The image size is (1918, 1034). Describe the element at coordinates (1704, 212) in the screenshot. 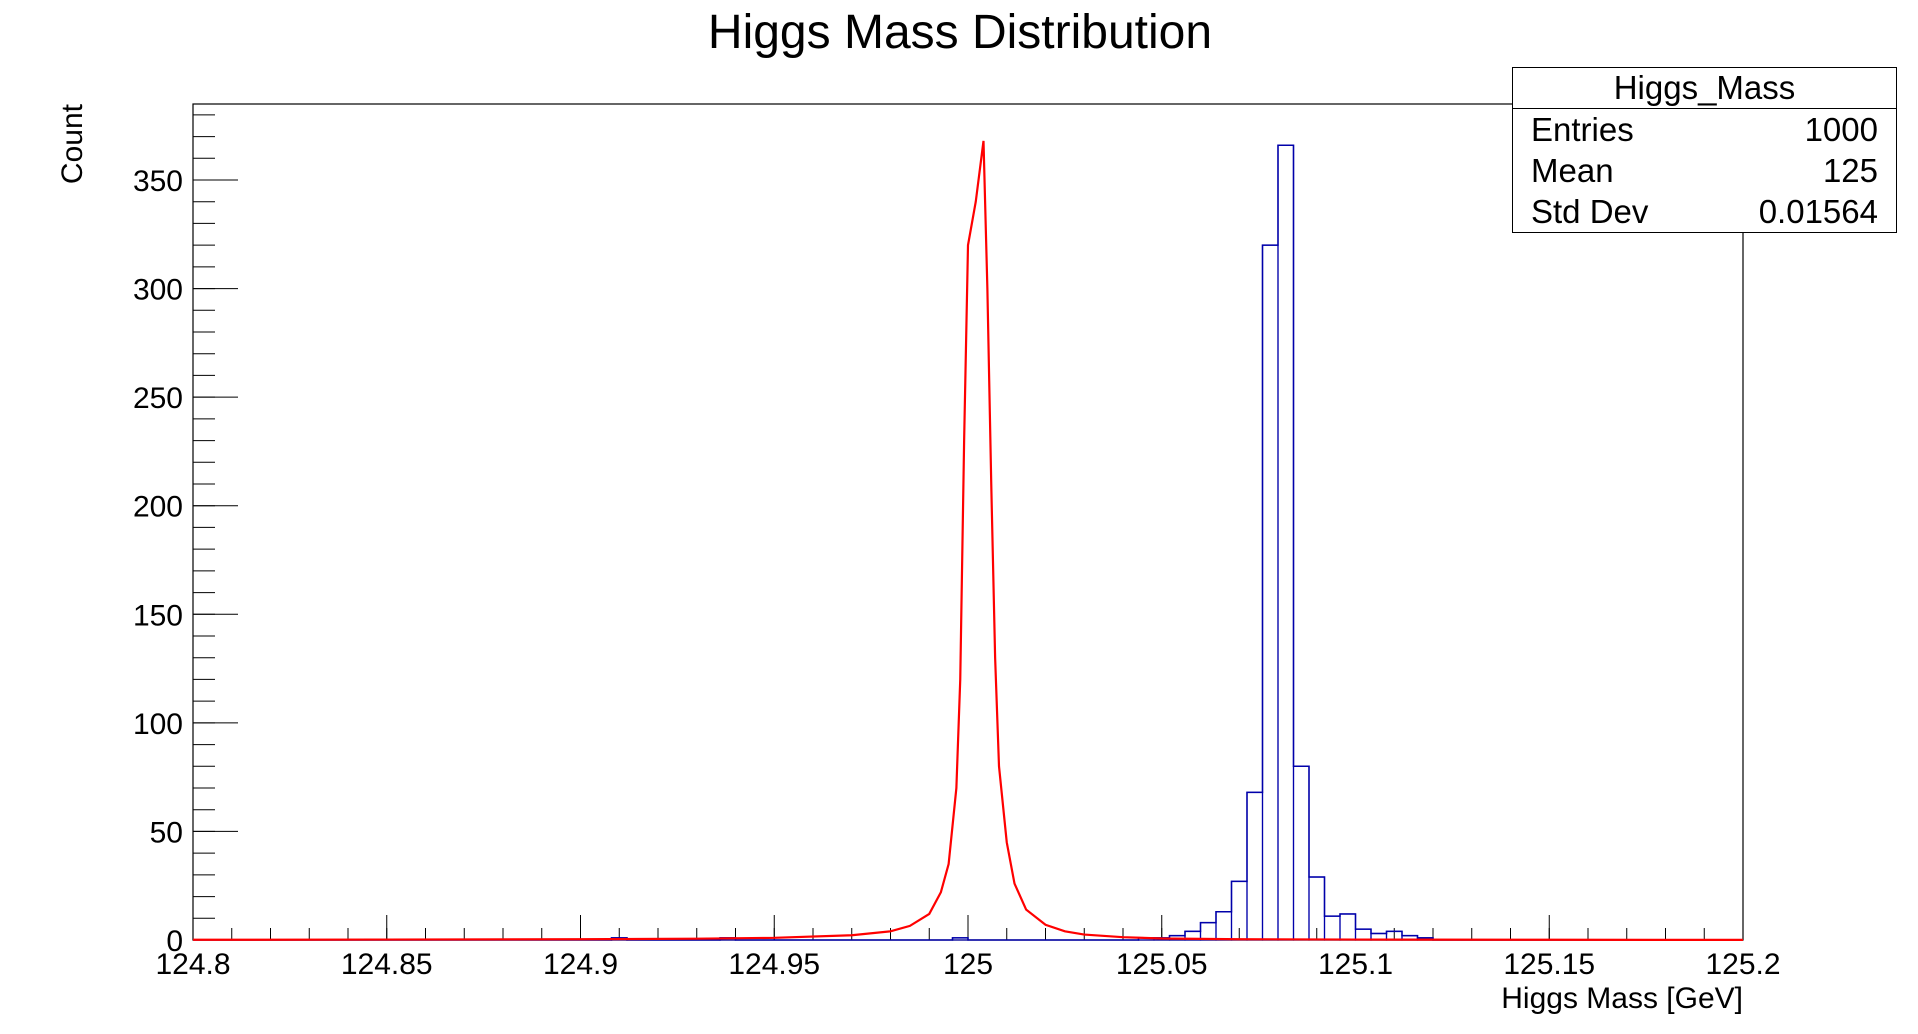

I see `stats-row-stddev: Std Dev 0.01564` at that location.